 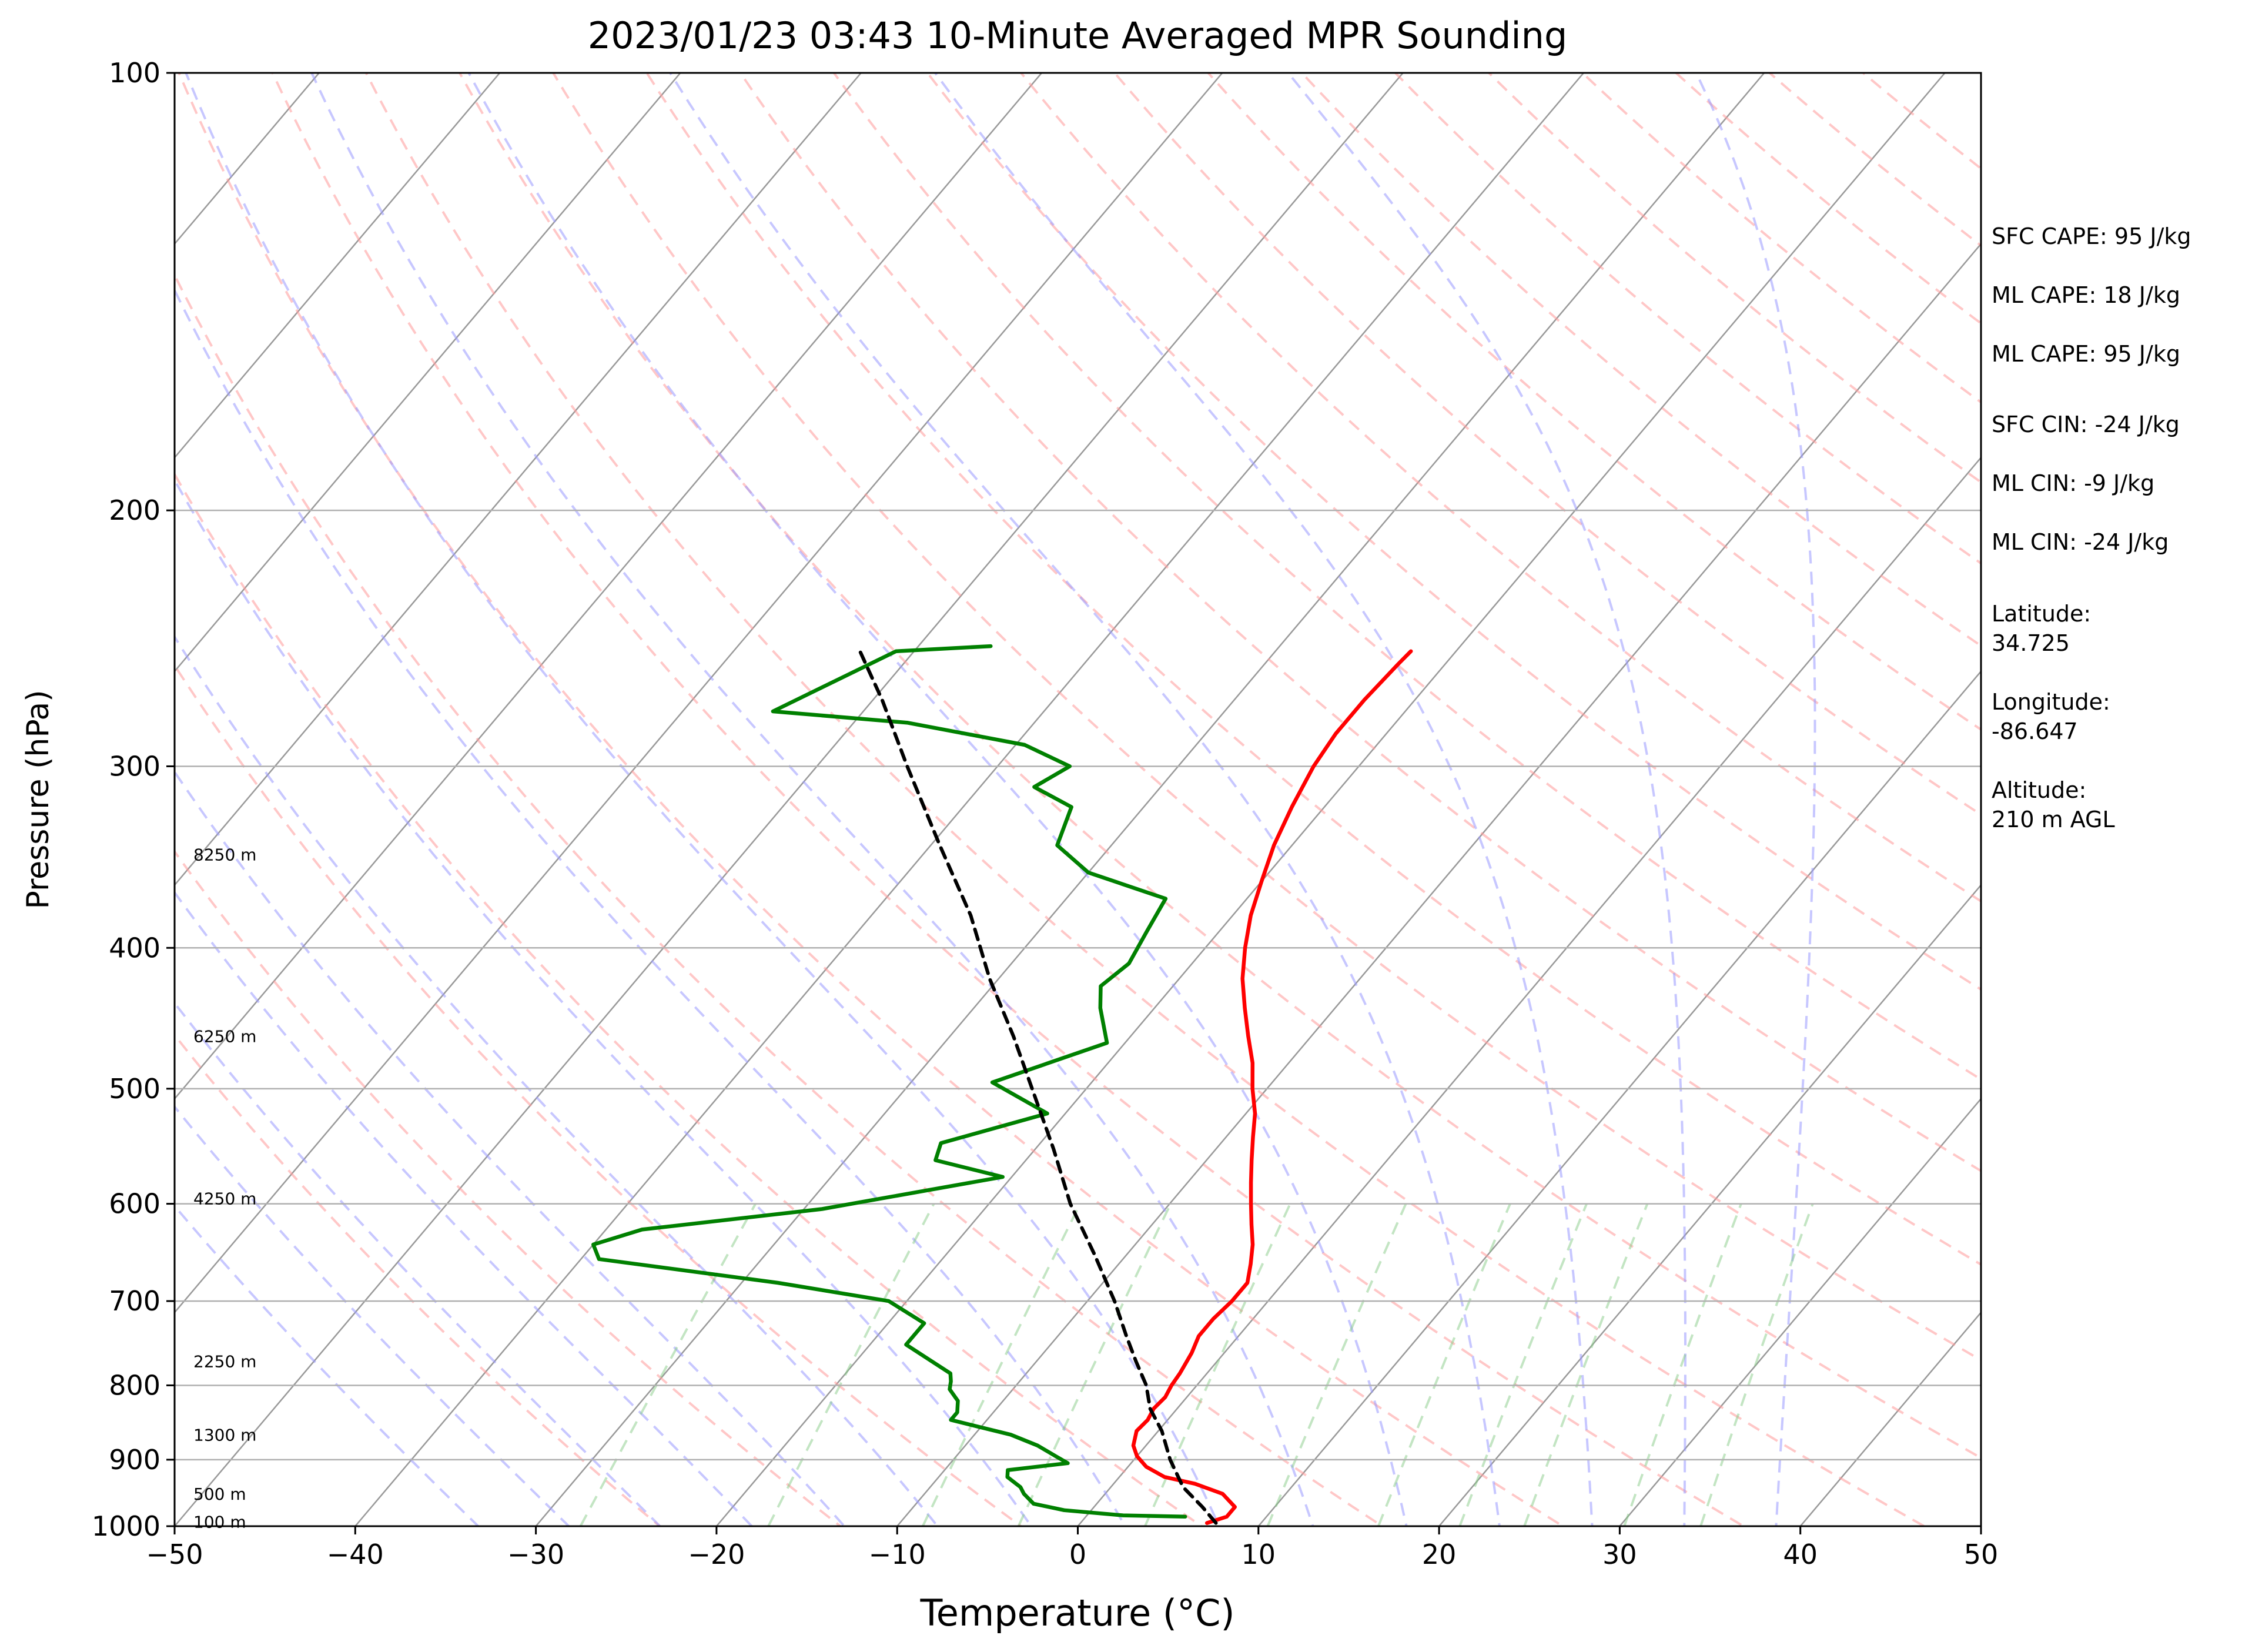 I want to click on x-tick-label: −10, so click(x=898, y=1555).